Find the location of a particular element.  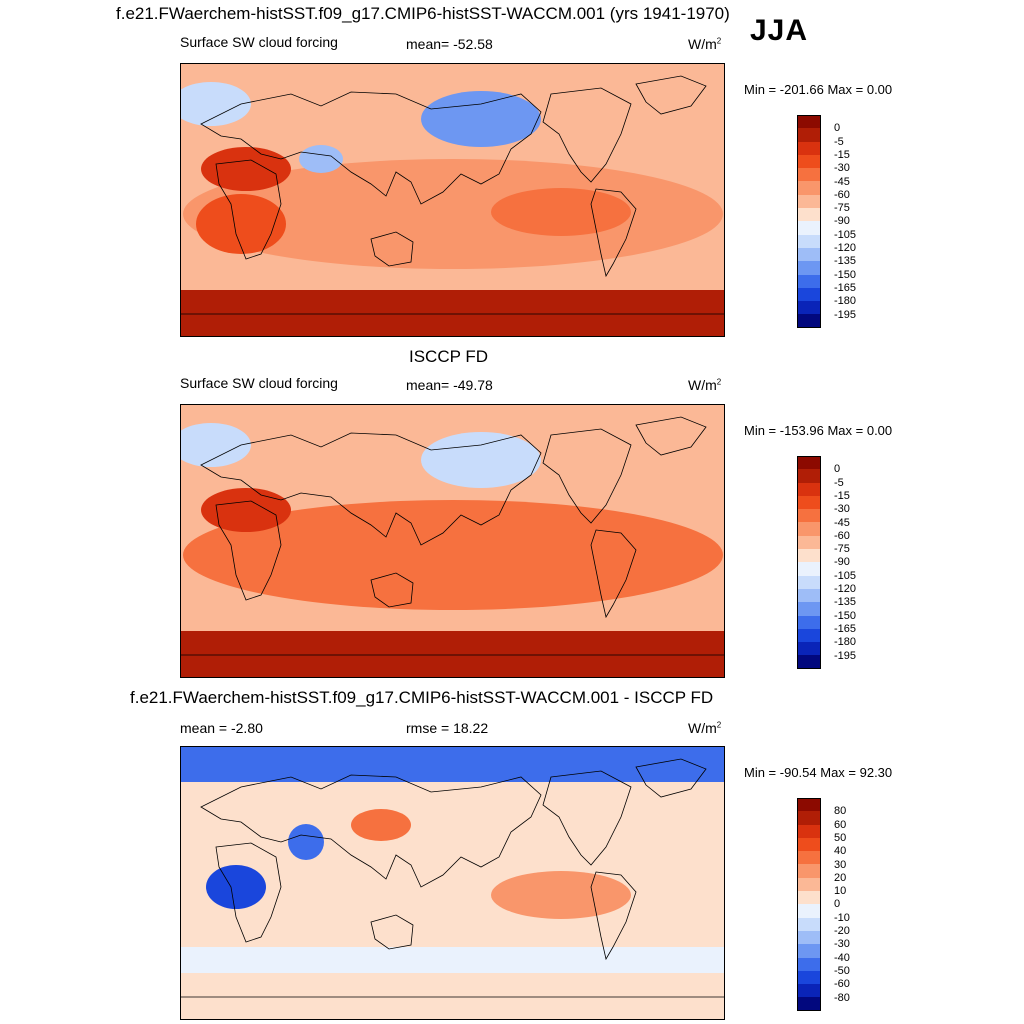

colorbar-tick-label: 60 is located at coordinates (840, 824).